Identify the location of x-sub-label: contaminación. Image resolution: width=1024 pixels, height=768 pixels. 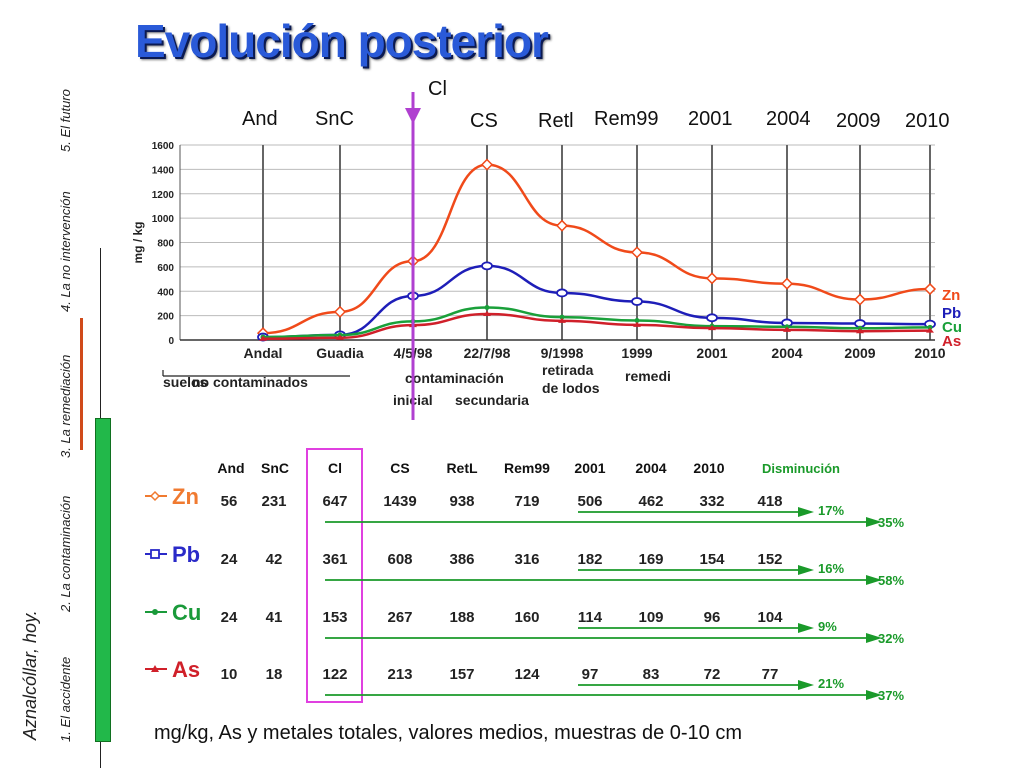
(454, 378).